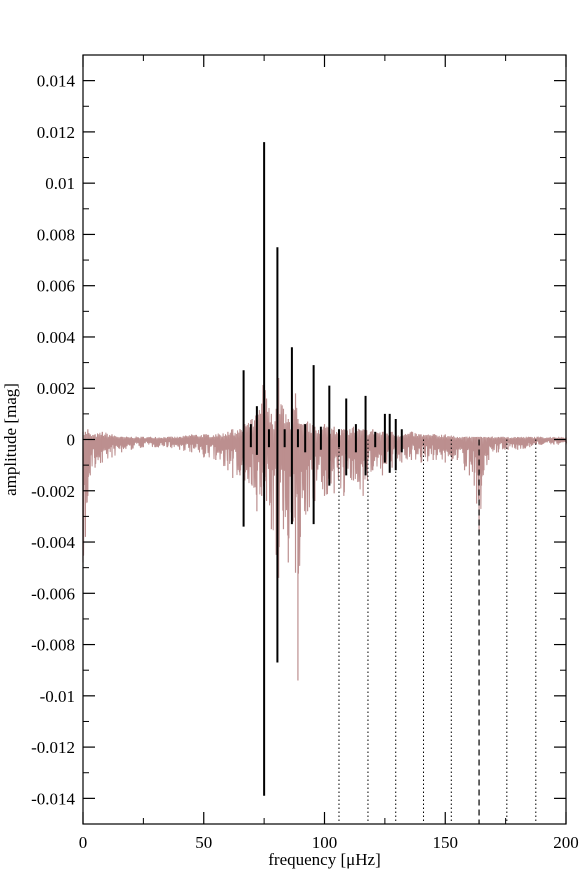 The height and width of the screenshot is (871, 581). What do you see at coordinates (203, 842) in the screenshot?
I see `x-tick-label: 50` at bounding box center [203, 842].